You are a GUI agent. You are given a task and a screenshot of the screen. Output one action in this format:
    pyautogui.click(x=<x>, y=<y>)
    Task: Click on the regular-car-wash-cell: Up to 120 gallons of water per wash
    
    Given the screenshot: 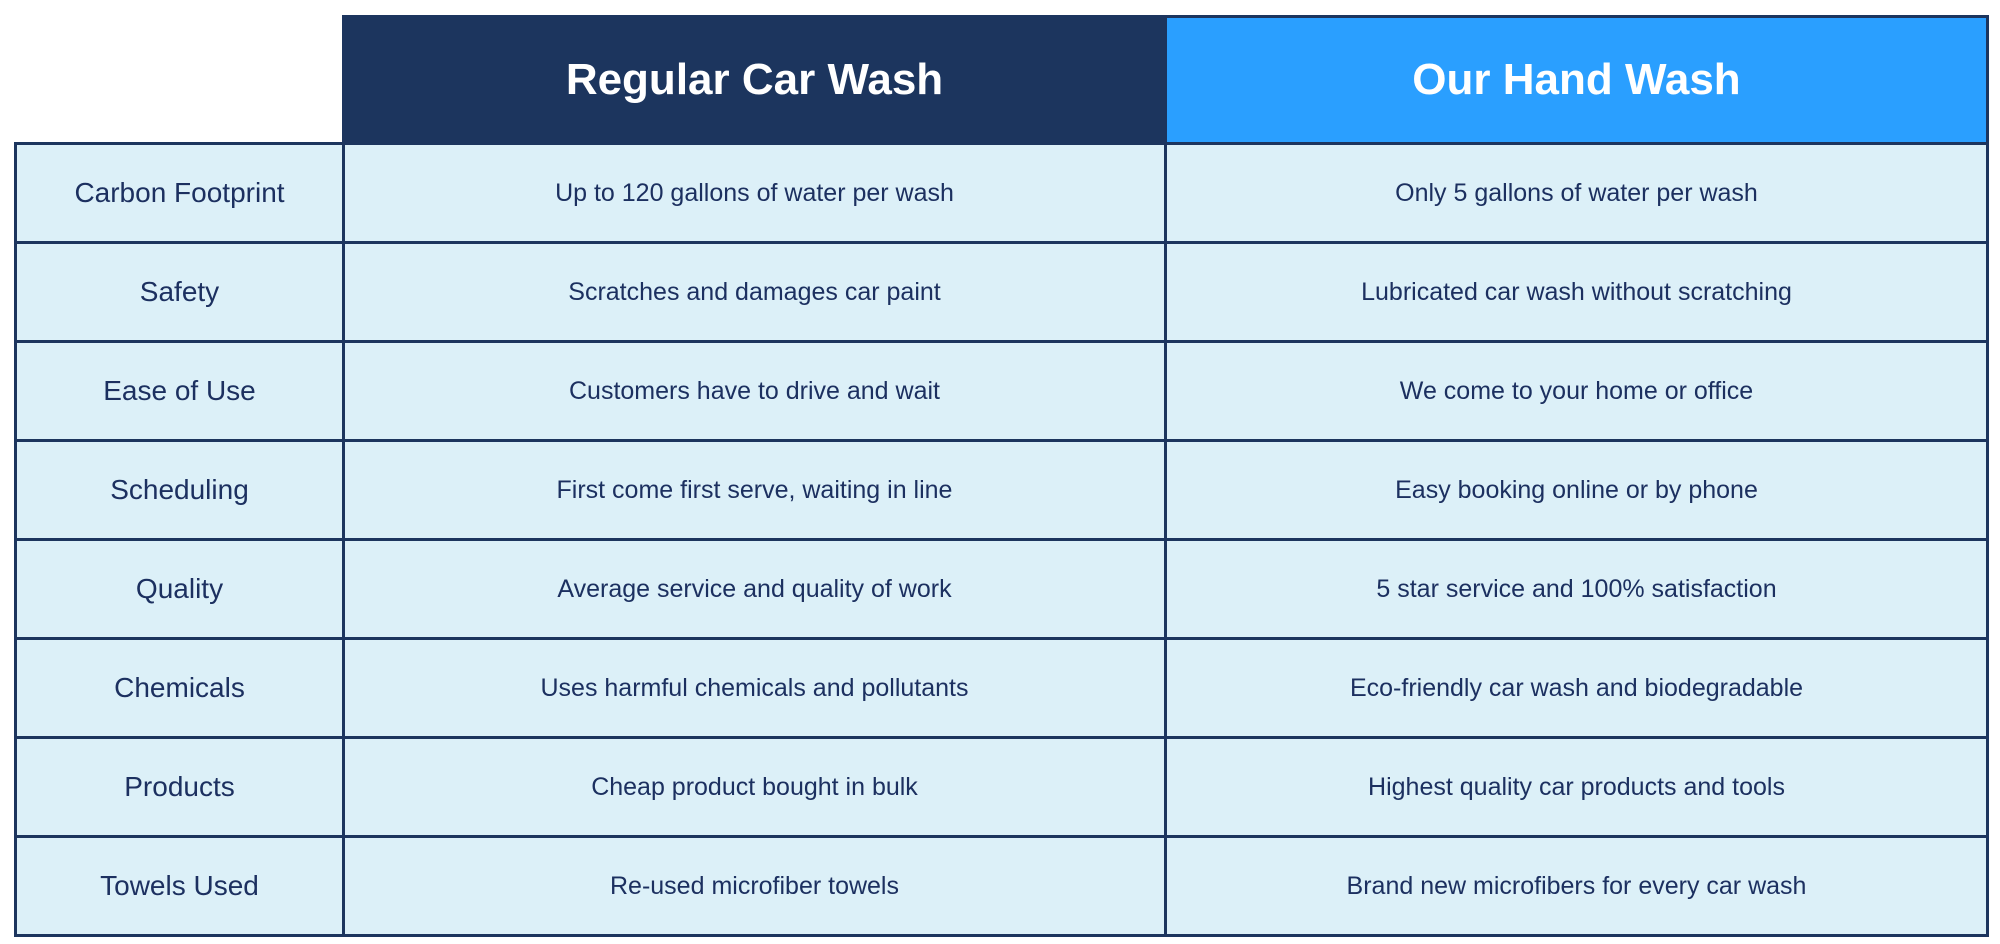 What is the action you would take?
    pyautogui.click(x=754, y=193)
    